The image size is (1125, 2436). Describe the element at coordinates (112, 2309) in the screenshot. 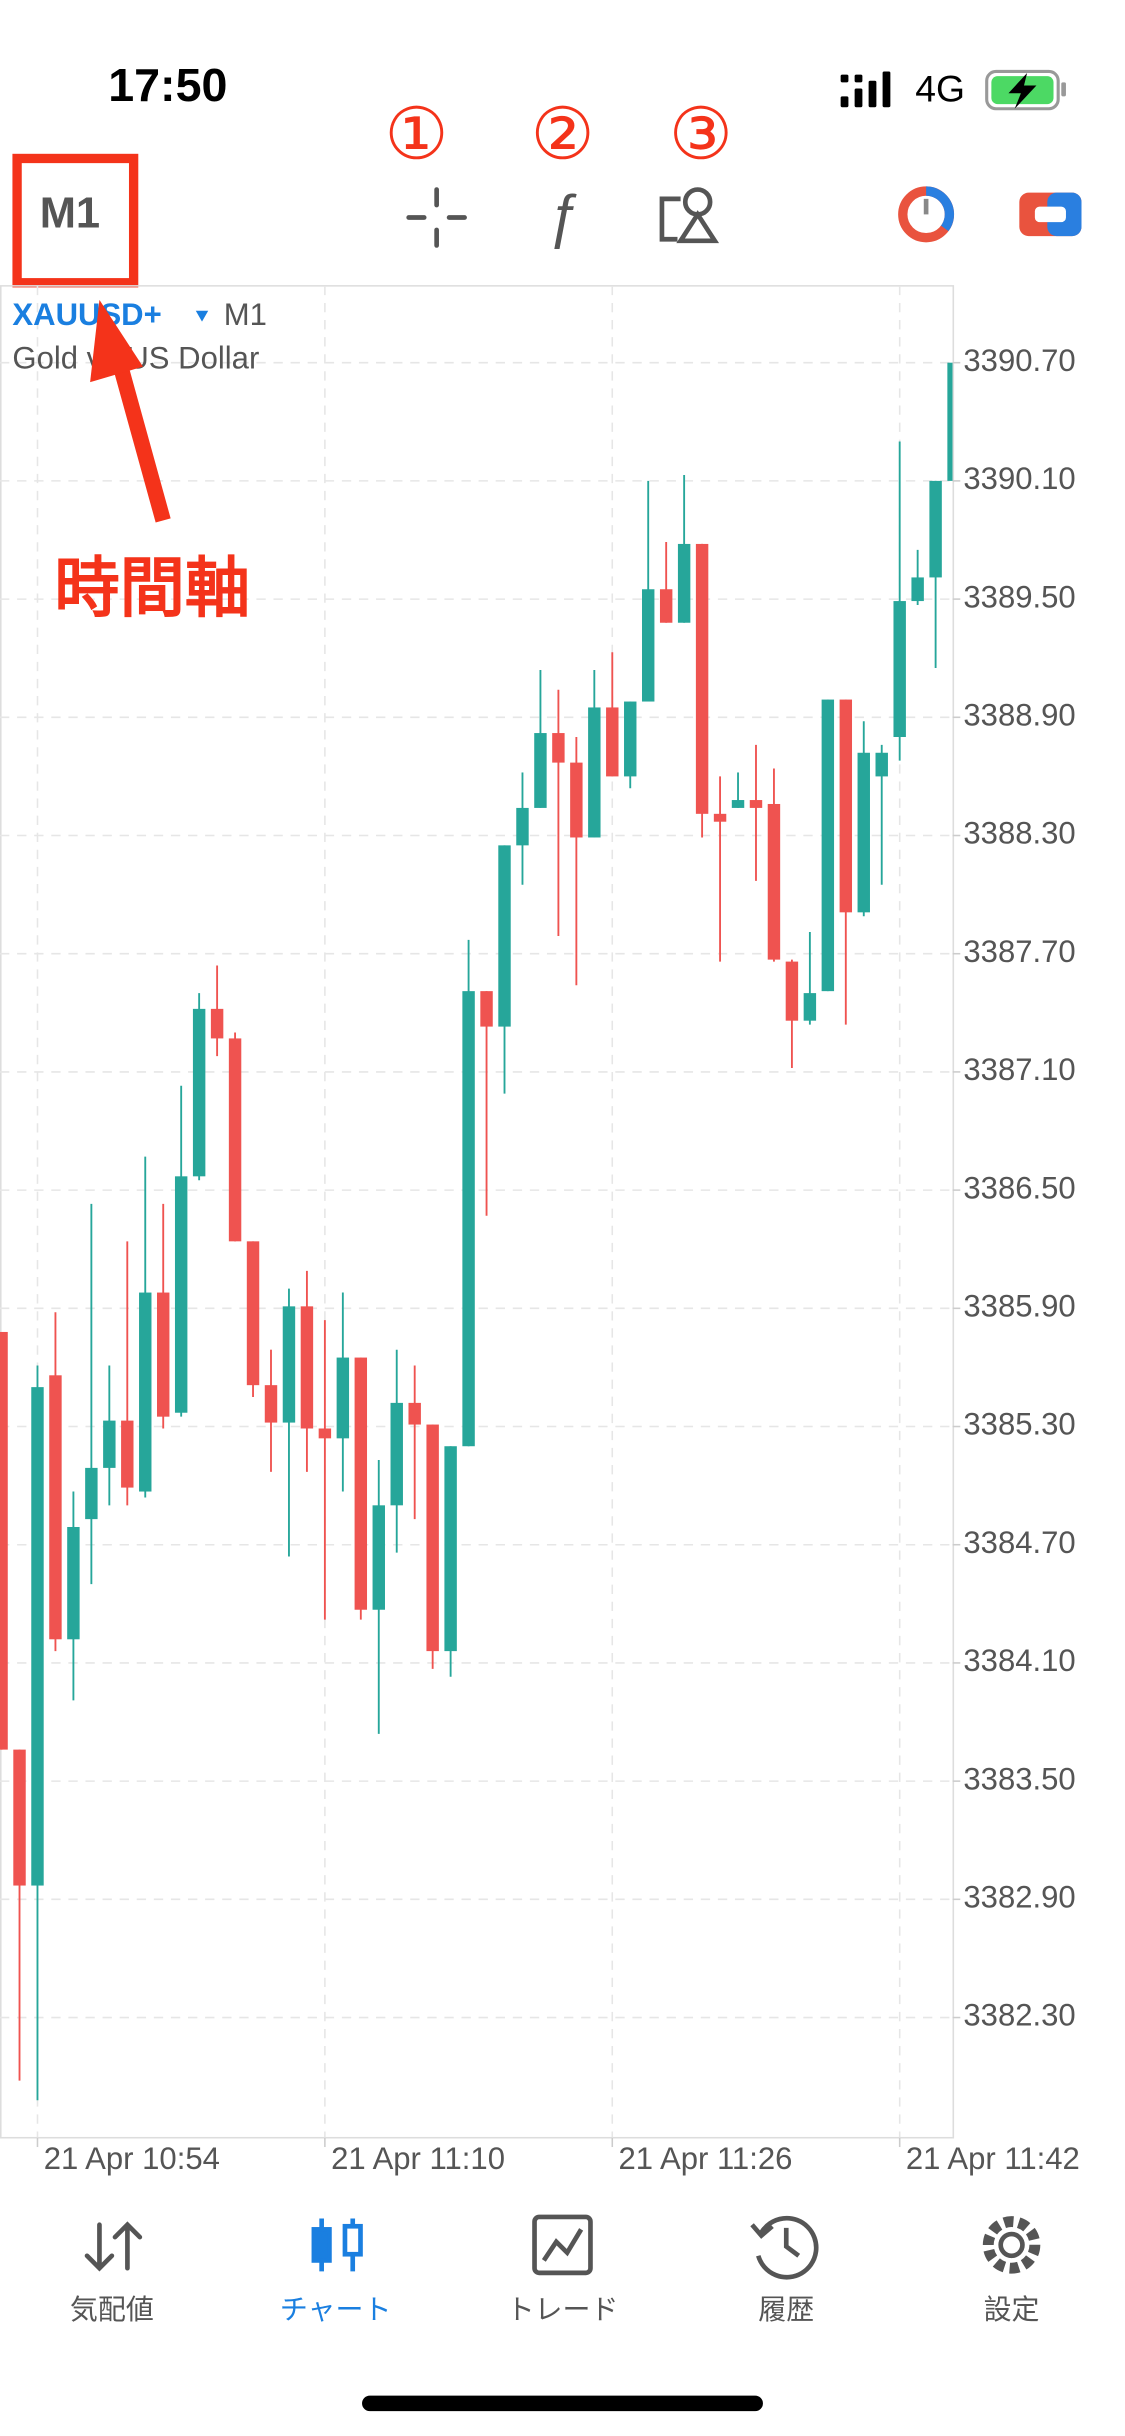

I see `tab-label: 気配値` at that location.